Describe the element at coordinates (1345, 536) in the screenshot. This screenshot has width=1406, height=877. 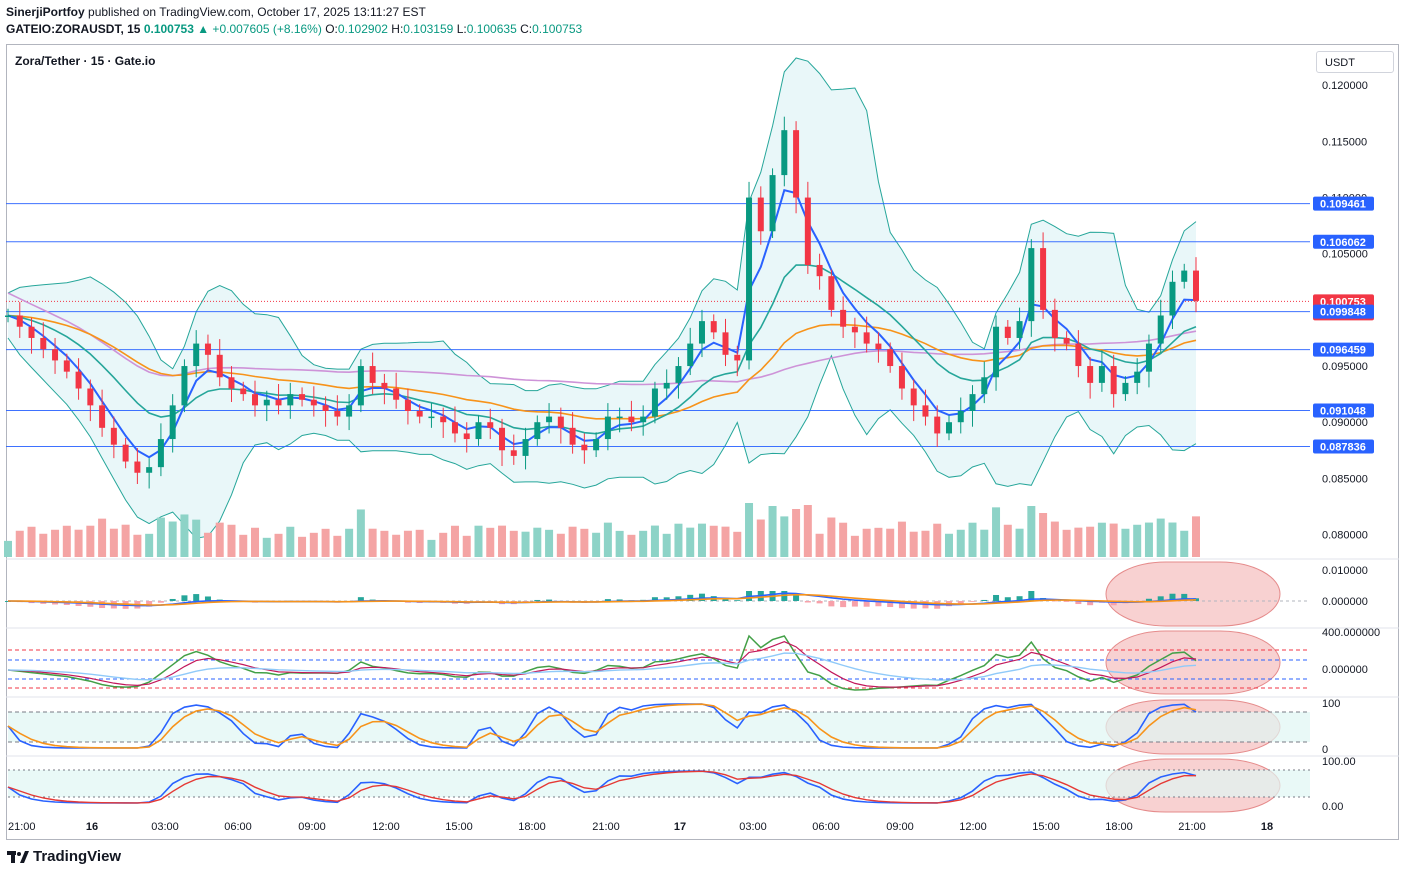
I see `y-tick-label-8: 0.080000` at that location.